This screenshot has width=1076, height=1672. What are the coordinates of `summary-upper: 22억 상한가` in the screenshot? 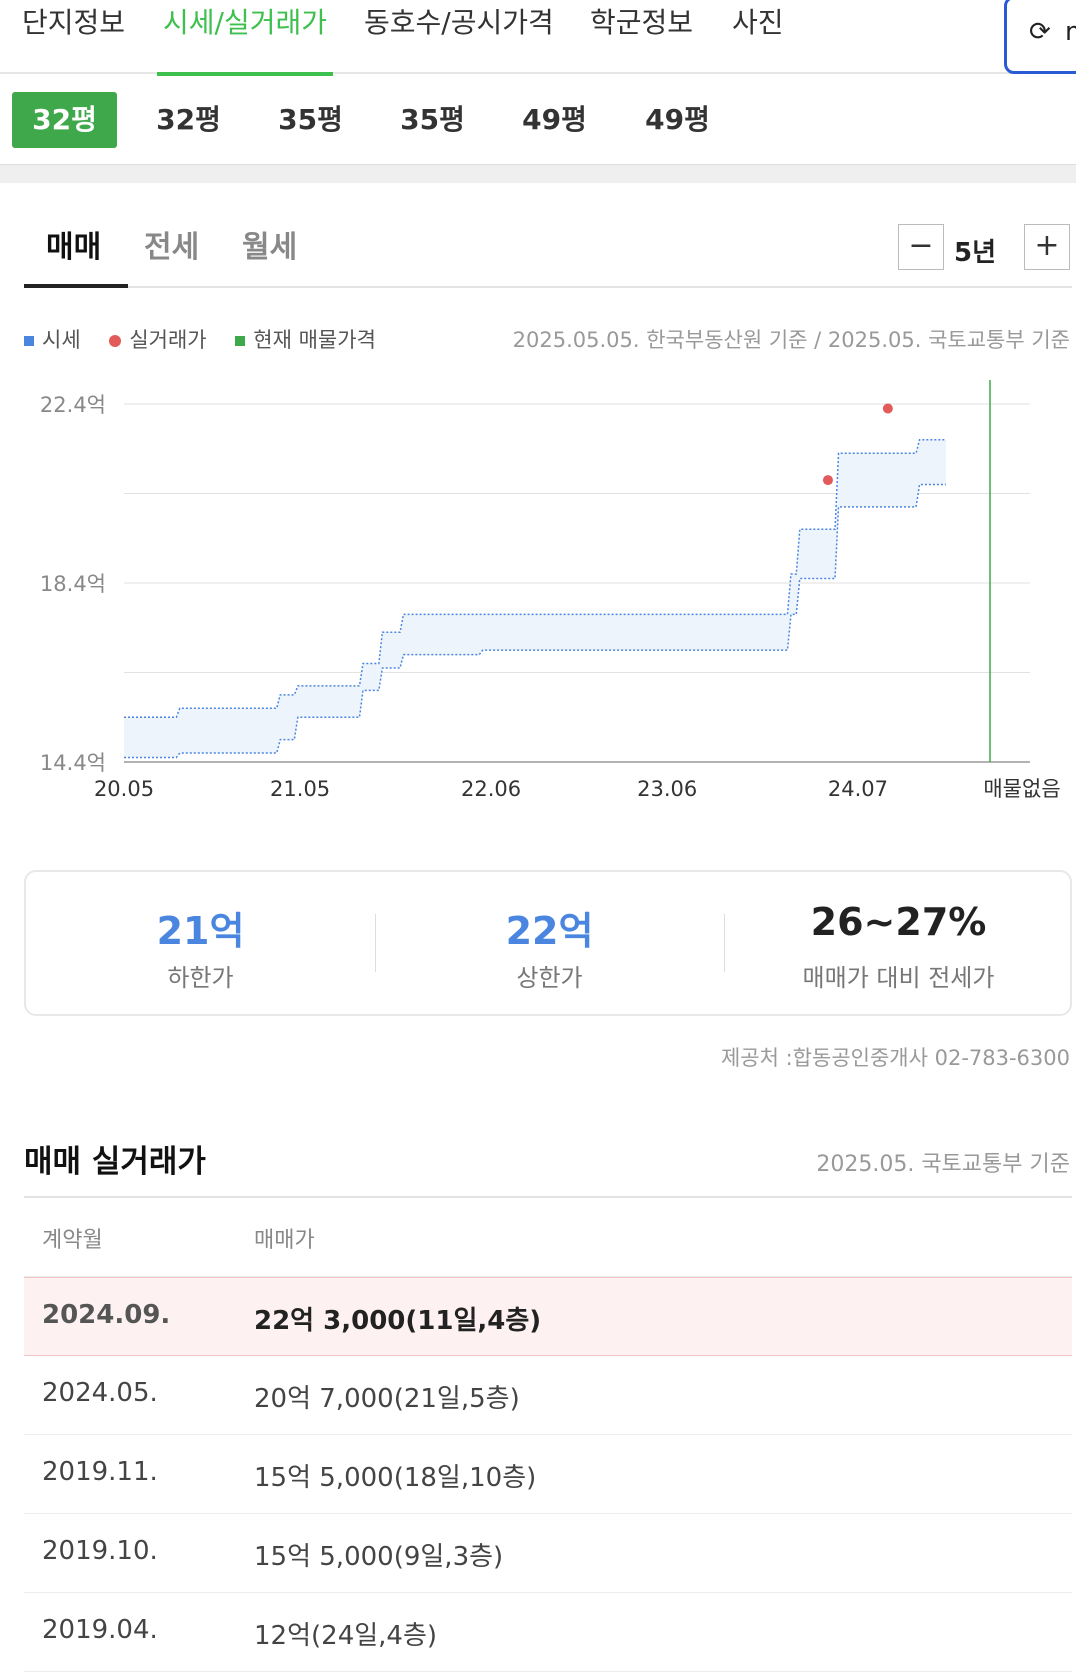 It's located at (549, 945).